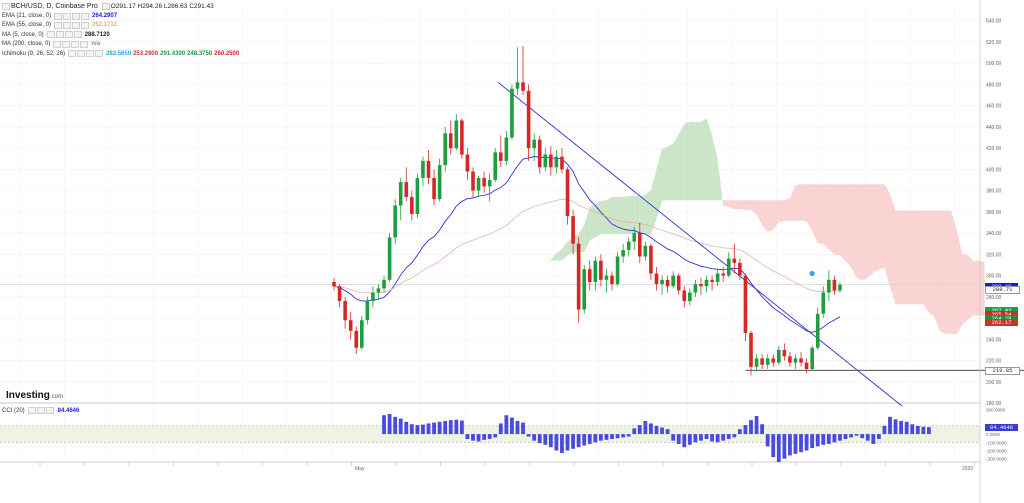 This screenshot has width=1024, height=503. Describe the element at coordinates (6, 7) in the screenshot. I see `symbol-toggle` at that location.